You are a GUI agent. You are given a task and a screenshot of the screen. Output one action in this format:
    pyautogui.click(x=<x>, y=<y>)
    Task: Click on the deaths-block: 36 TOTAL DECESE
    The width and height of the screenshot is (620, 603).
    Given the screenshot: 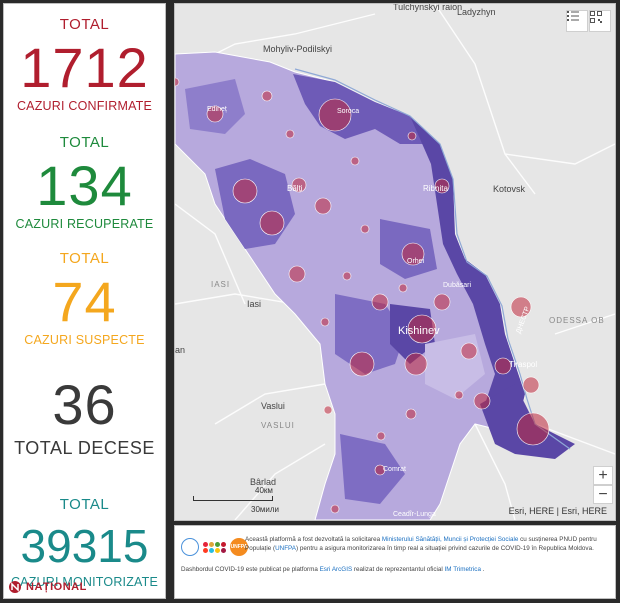 What is the action you would take?
    pyautogui.click(x=84, y=416)
    